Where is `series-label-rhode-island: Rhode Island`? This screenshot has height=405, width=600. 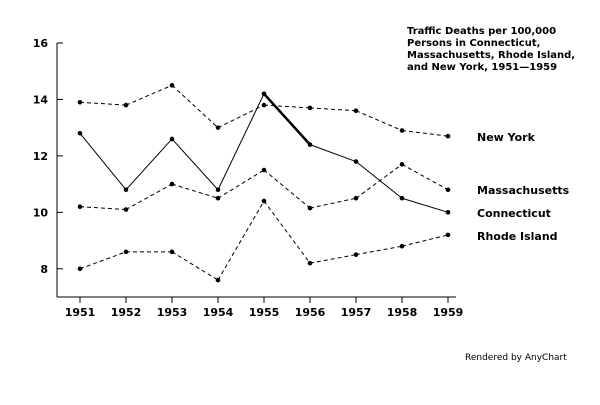
series-label-rhode-island: Rhode Island is located at coordinates (517, 236).